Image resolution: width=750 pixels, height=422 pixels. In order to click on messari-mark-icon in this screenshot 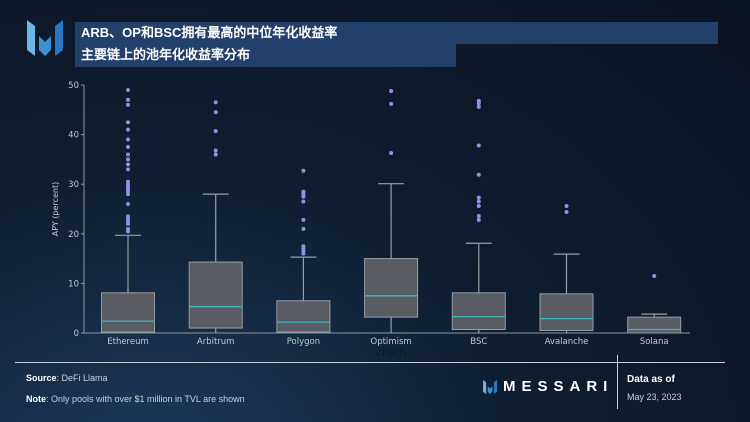, I will do `click(490, 386)`.